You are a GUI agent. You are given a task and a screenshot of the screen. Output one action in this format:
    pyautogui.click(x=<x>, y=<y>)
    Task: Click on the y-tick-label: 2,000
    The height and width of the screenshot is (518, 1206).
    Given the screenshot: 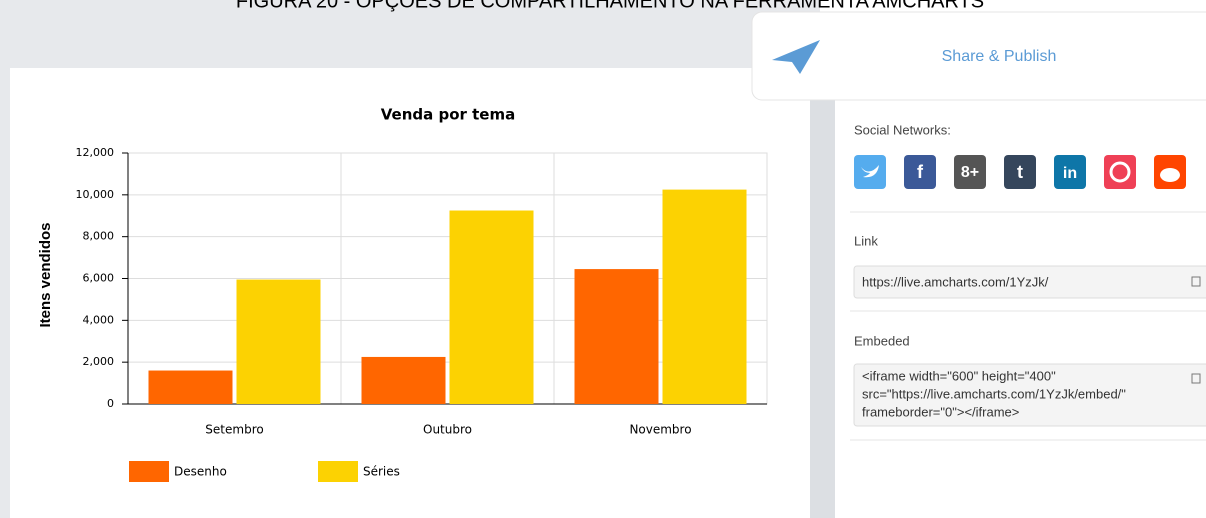 What is the action you would take?
    pyautogui.click(x=99, y=361)
    